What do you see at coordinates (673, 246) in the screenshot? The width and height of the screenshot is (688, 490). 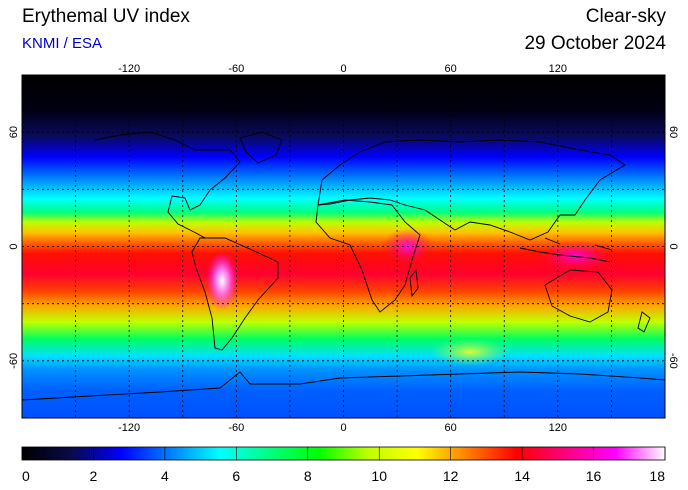 I see `lat-tick-right: 0` at bounding box center [673, 246].